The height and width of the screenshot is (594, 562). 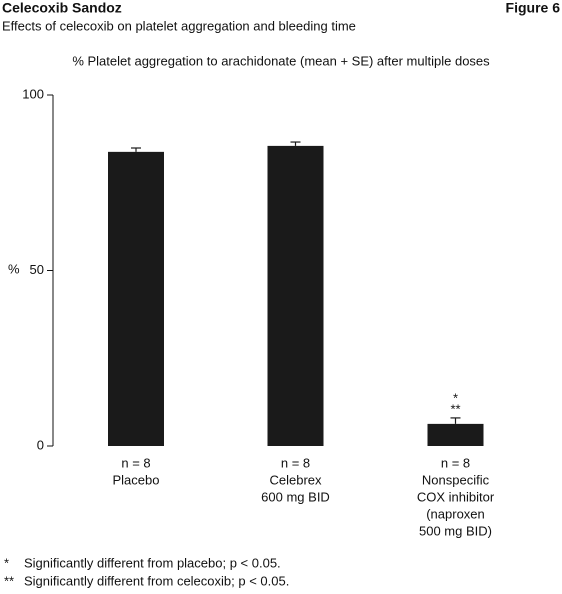 I want to click on y-tick-label: 0, so click(x=40, y=444).